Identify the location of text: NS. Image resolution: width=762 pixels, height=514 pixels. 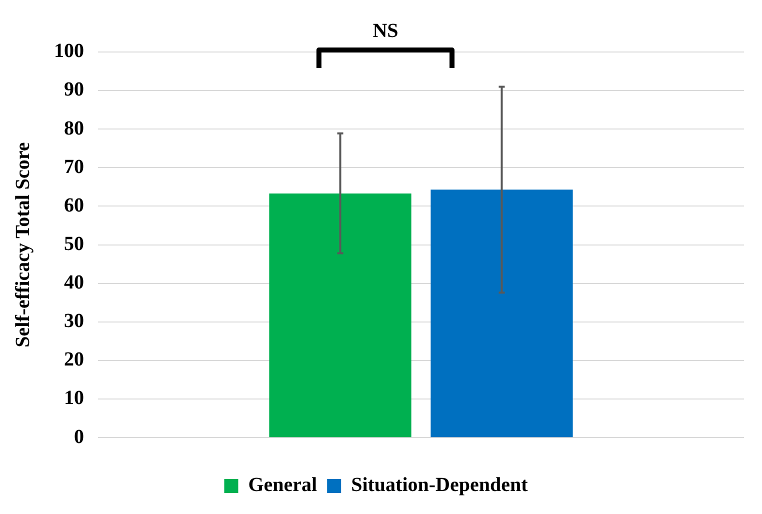
(385, 31).